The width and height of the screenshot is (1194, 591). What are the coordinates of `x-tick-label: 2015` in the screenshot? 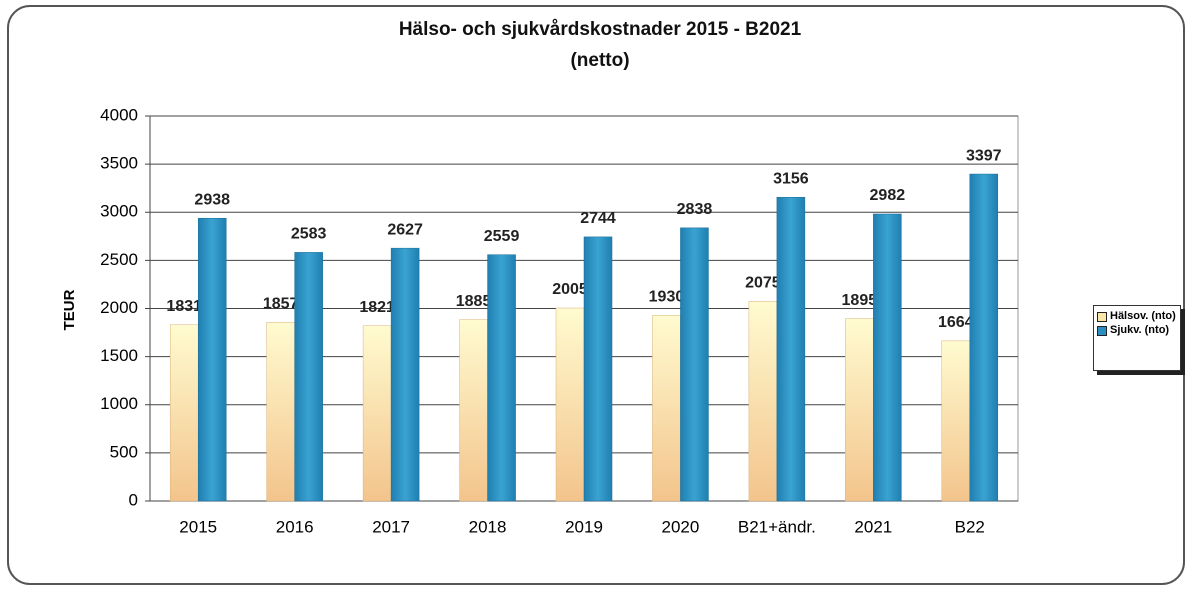 It's located at (198, 526).